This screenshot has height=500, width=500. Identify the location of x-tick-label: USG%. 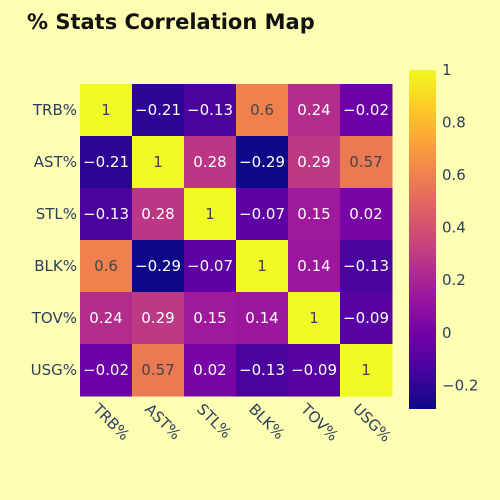
(372, 423).